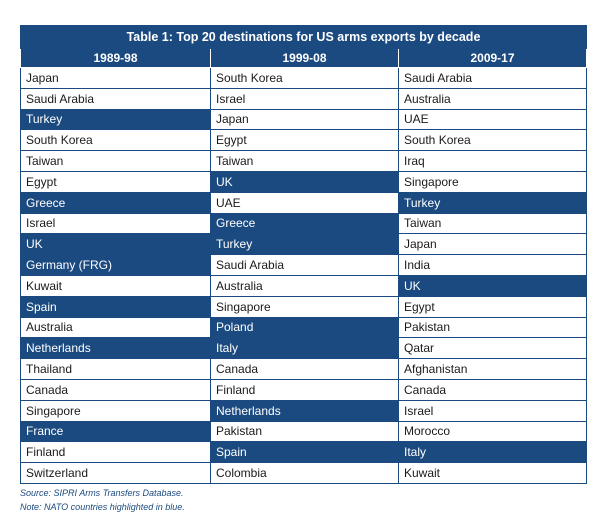  I want to click on table-row: Egypt UK Singapore, so click(303, 181).